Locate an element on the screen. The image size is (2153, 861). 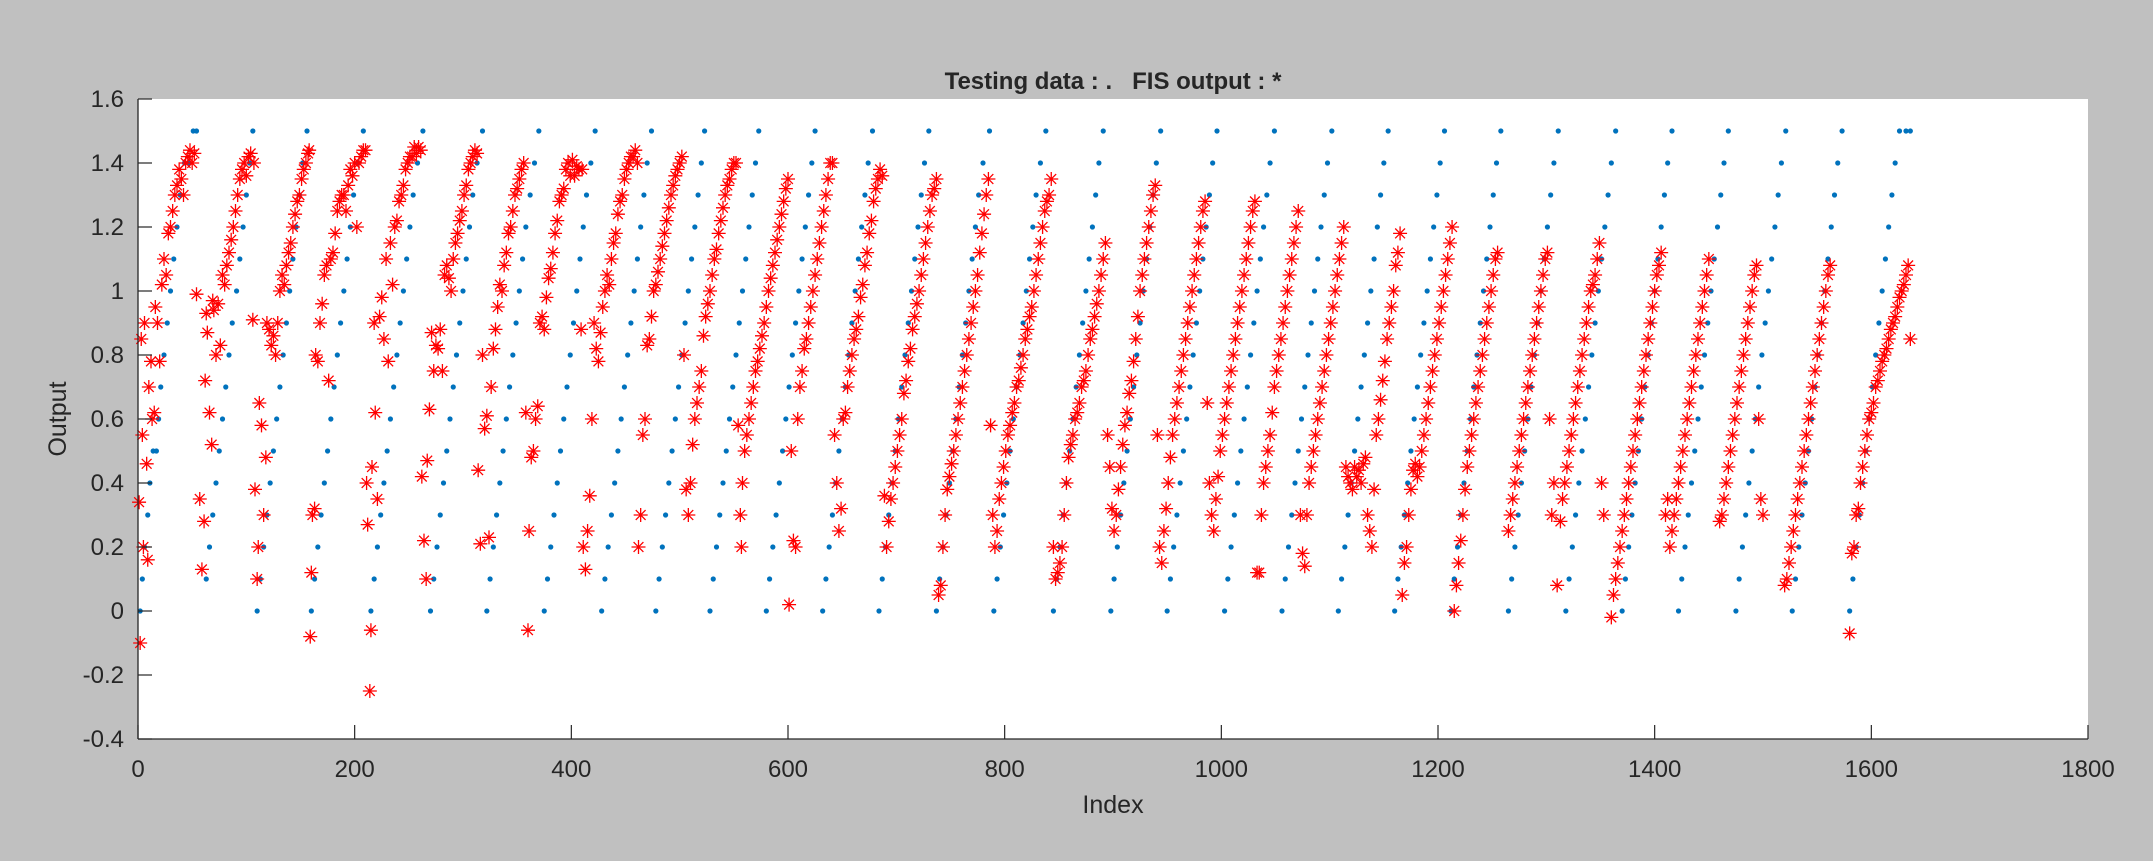
y-tick-label: 1.6 is located at coordinates (107, 99).